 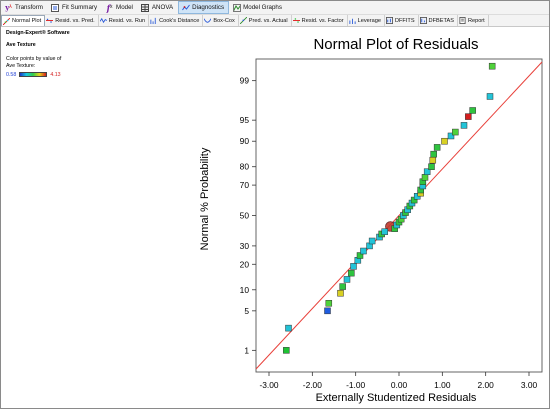 What do you see at coordinates (389, 20) in the screenshot?
I see `dffits-icon` at bounding box center [389, 20].